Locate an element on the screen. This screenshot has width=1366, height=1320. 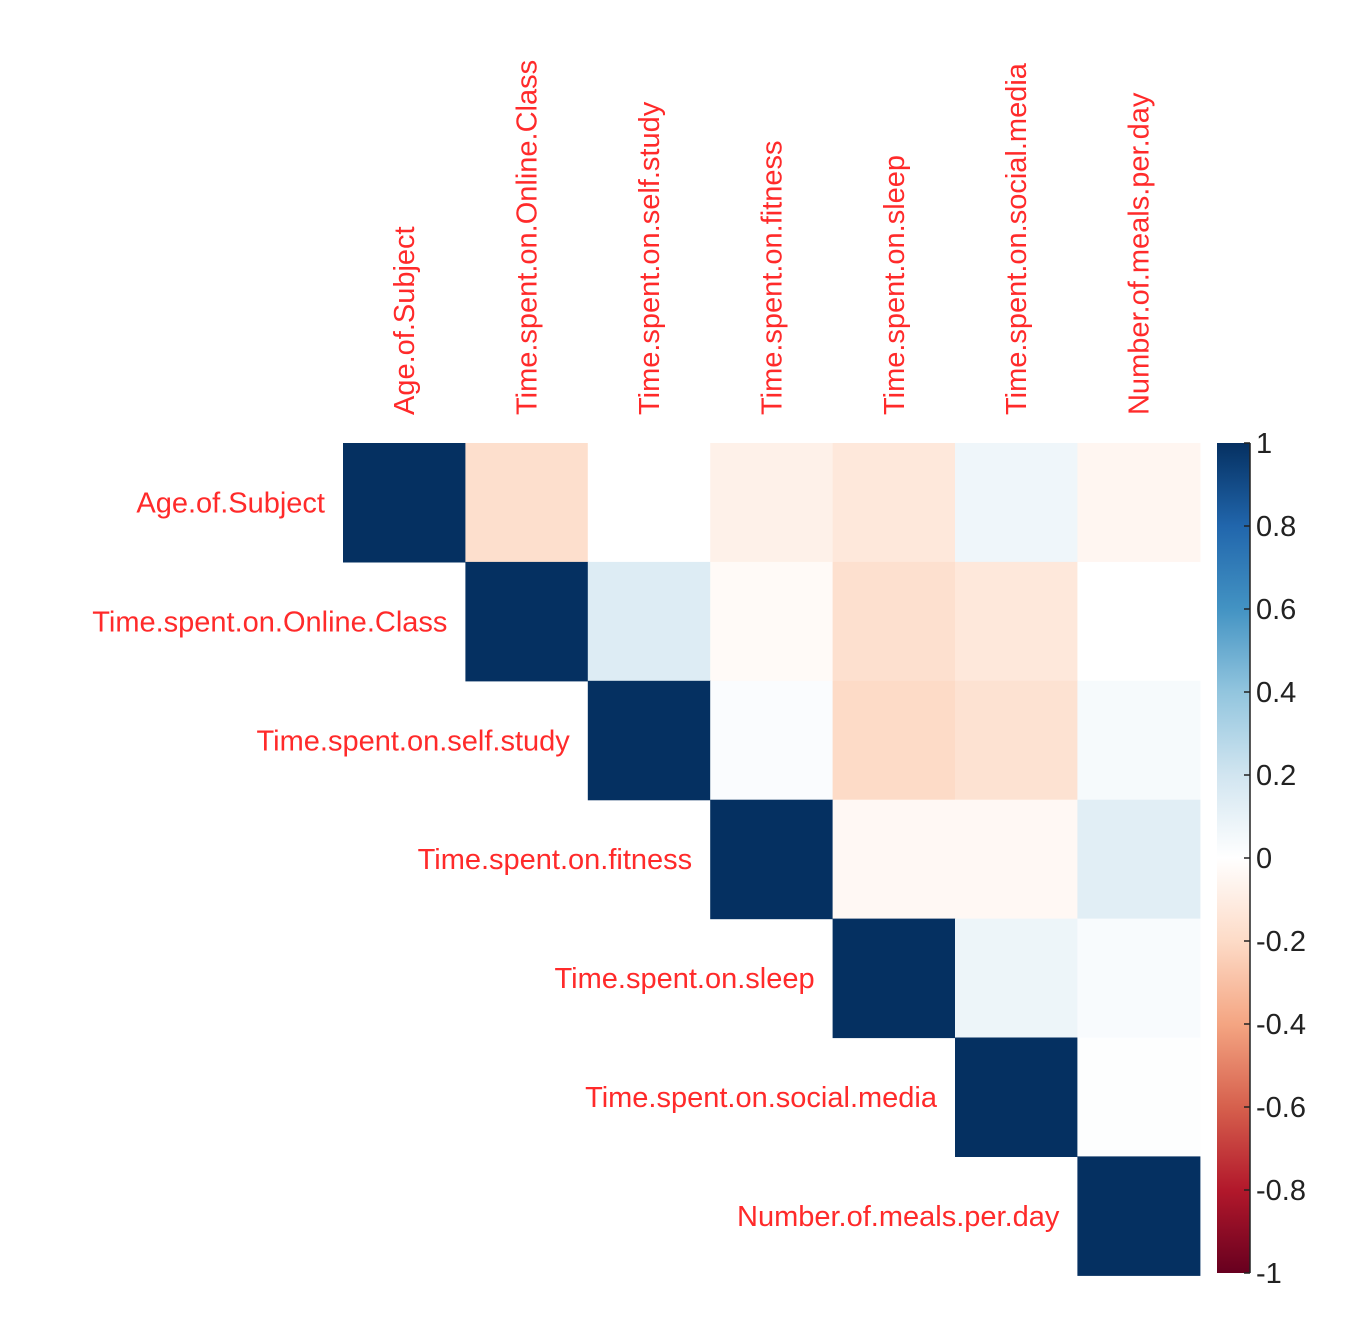
heatmap-cell-r2-c4 is located at coordinates (894, 740).